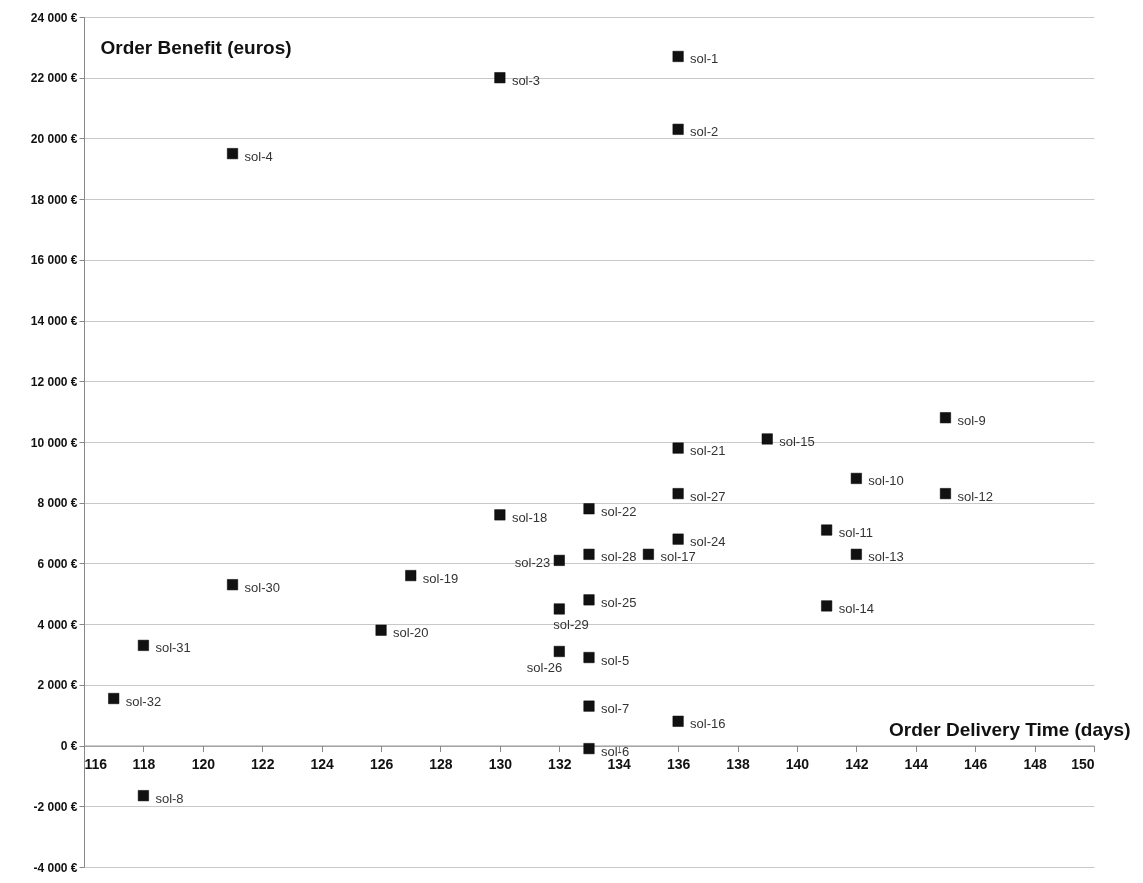 The height and width of the screenshot is (883, 1143). I want to click on annotation: sol-13, so click(886, 557).